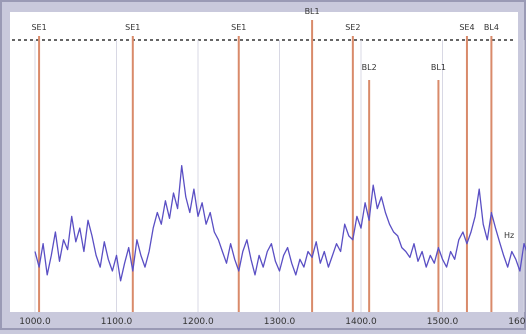 The height and width of the screenshot is (334, 526). What do you see at coordinates (312, 11) in the screenshot?
I see `marker-label-3: BL1` at bounding box center [312, 11].